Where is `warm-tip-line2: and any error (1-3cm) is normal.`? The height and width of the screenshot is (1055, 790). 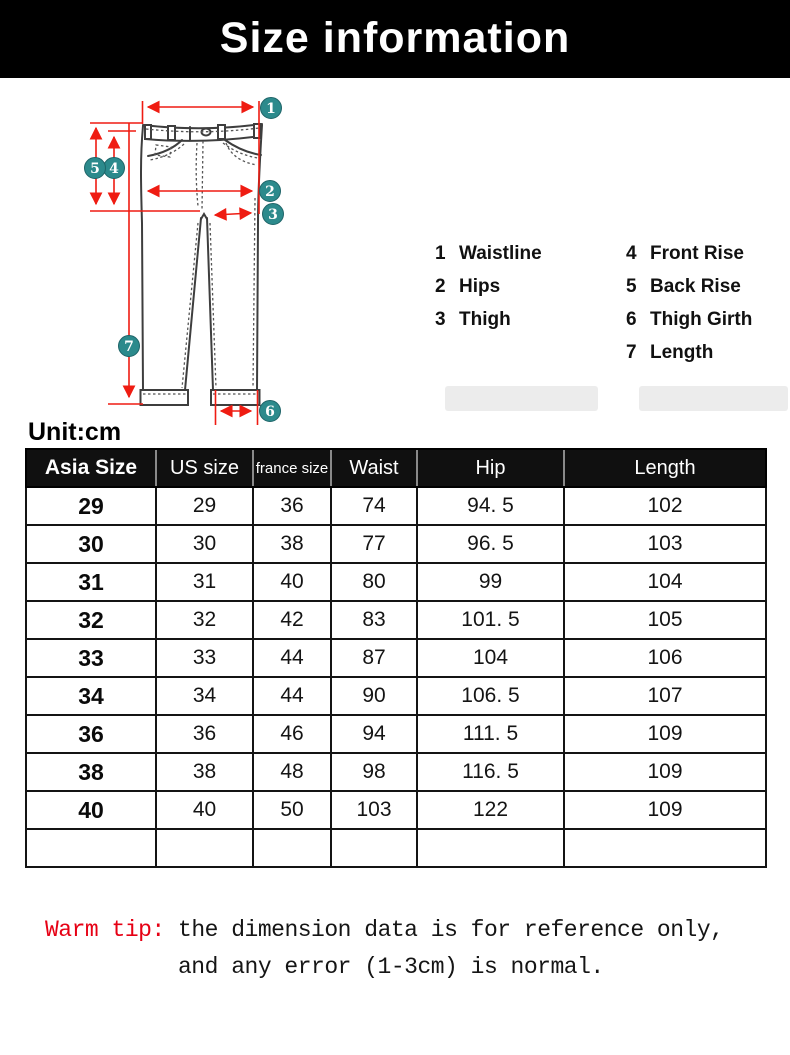
warm-tip-line2: and any error (1-3cm) is normal. is located at coordinates (391, 967).